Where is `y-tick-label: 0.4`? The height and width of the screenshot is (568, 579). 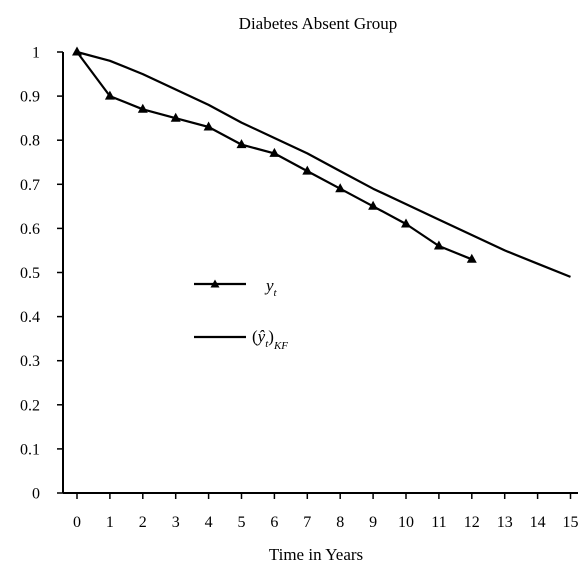
y-tick-label: 0.4 is located at coordinates (30, 317).